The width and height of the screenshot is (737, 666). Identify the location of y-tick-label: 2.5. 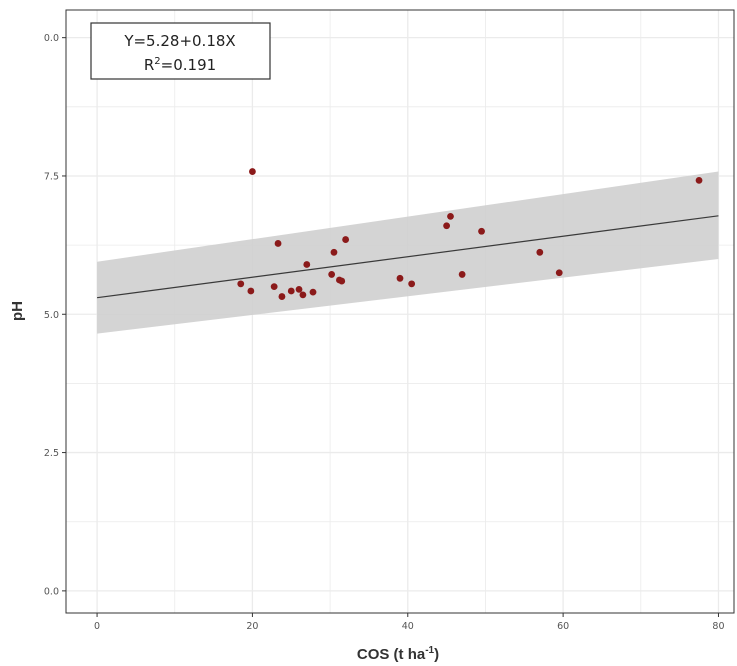
(51, 453).